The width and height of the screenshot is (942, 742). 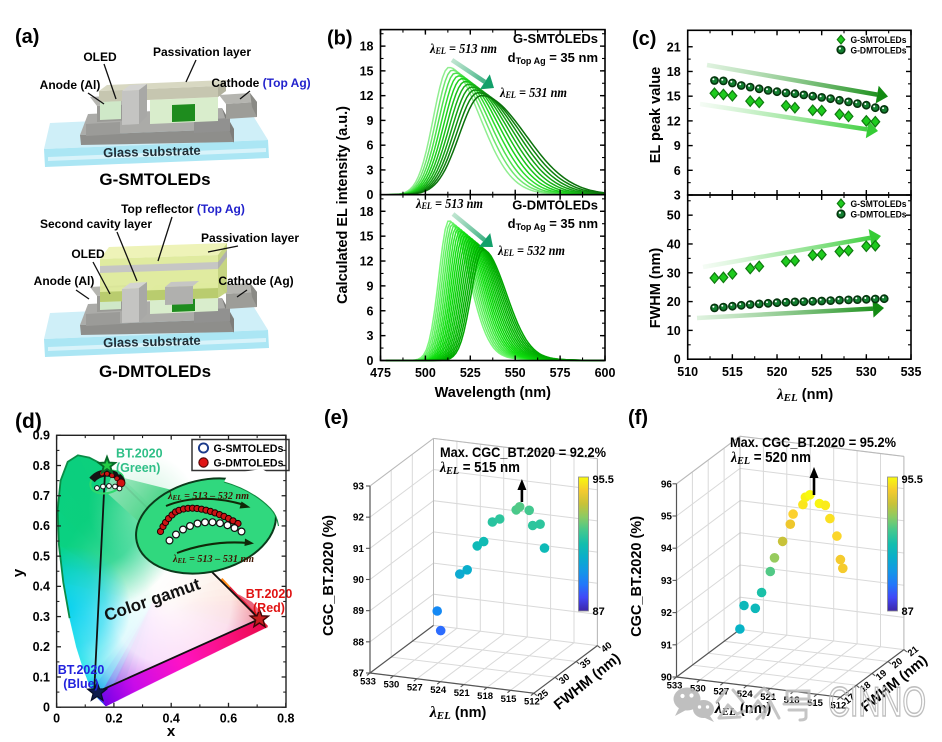 I want to click on svg-text: 30, so click(x=674, y=273).